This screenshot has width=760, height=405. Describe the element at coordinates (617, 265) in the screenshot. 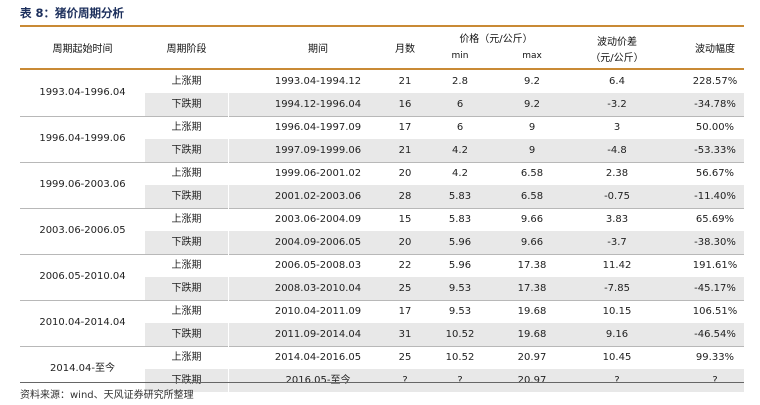

I see `diff-cell: 11.42` at that location.